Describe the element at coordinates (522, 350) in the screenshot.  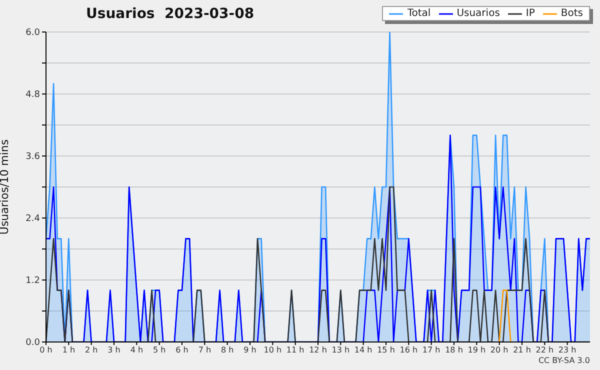
I see `x-tick-label: 21 h` at that location.